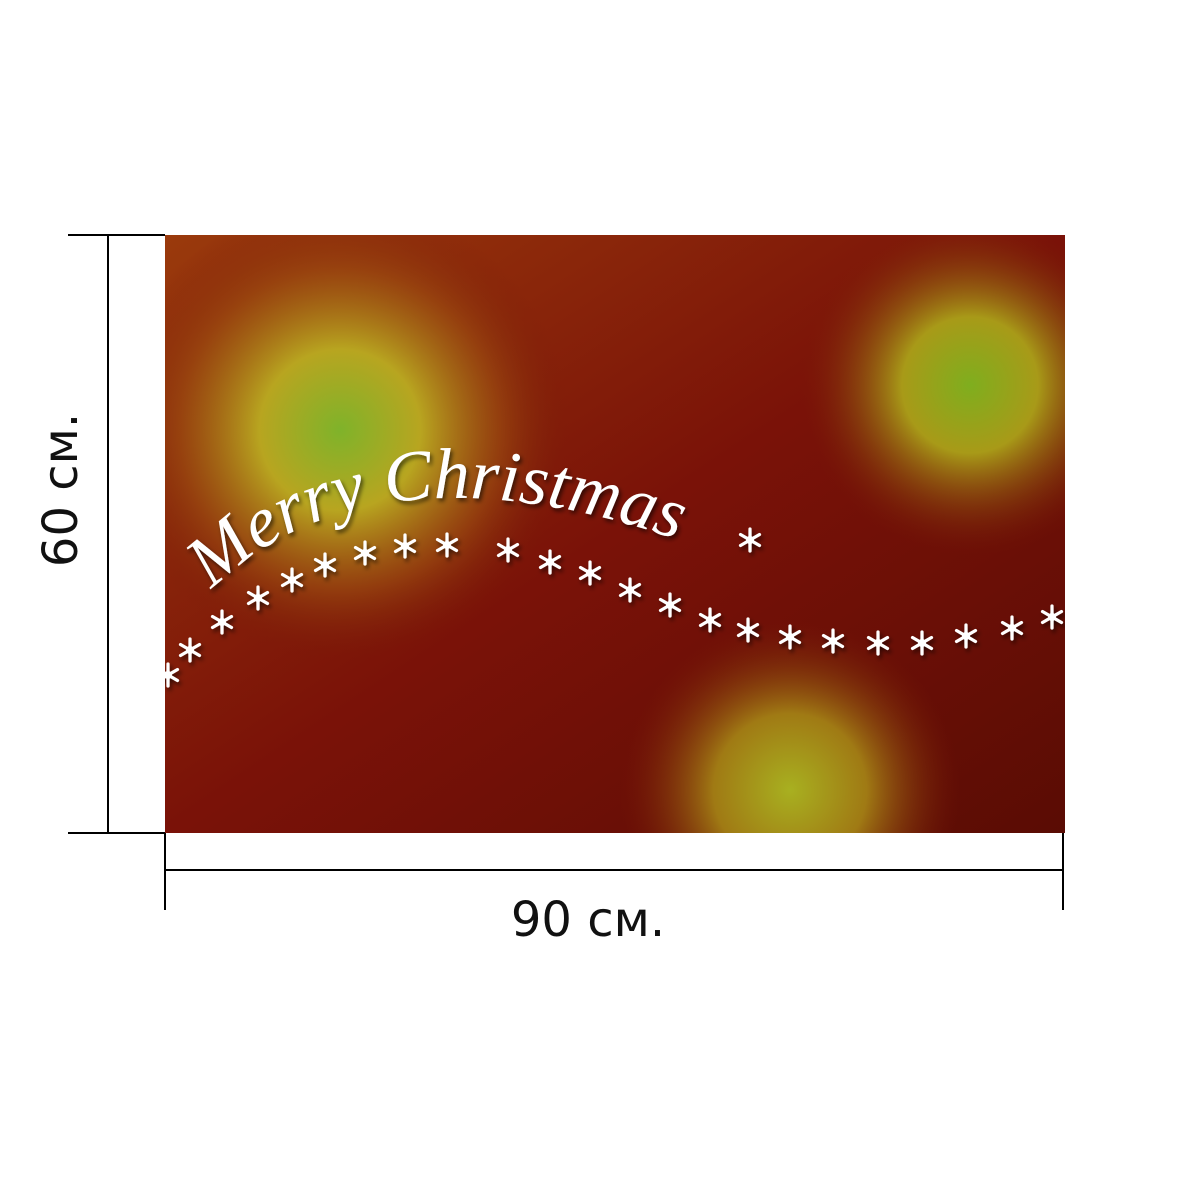 Image resolution: width=1200 pixels, height=1200 pixels. I want to click on height-label: 60 см., so click(61, 490).